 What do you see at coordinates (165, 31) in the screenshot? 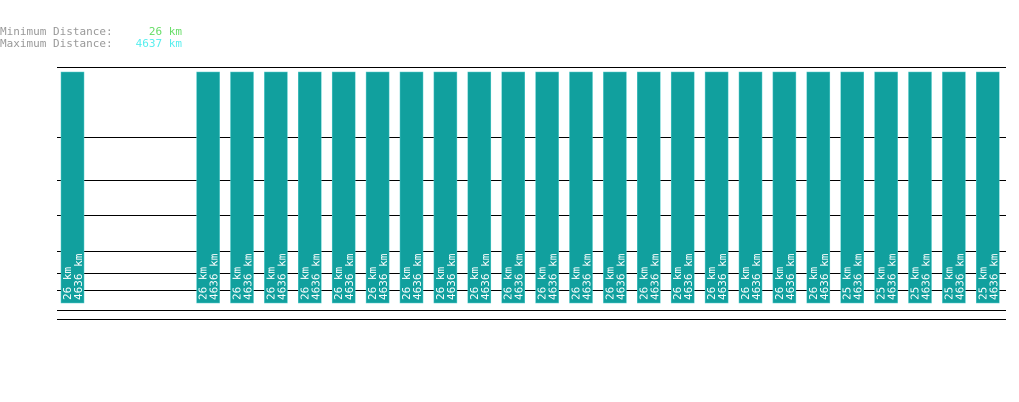
I see `min-value: 26 km` at bounding box center [165, 31].